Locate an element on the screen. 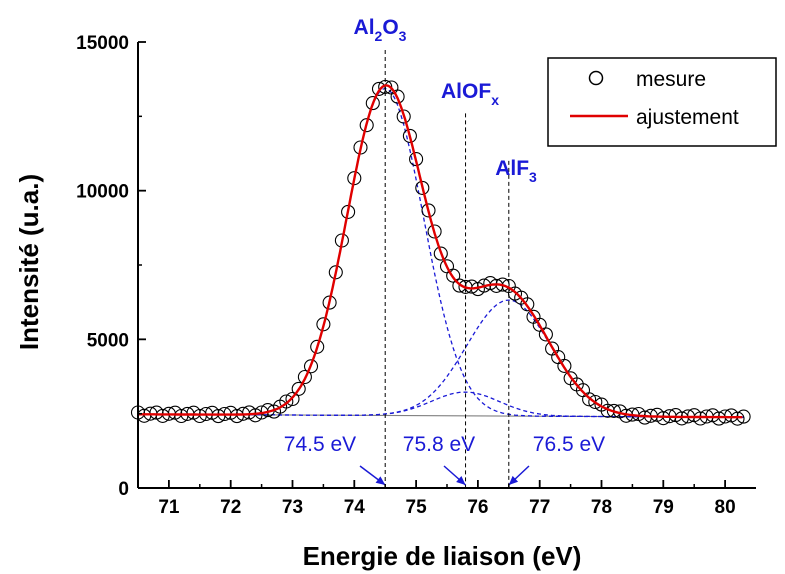  peak-label-1: Al2O3 is located at coordinates (380, 30).